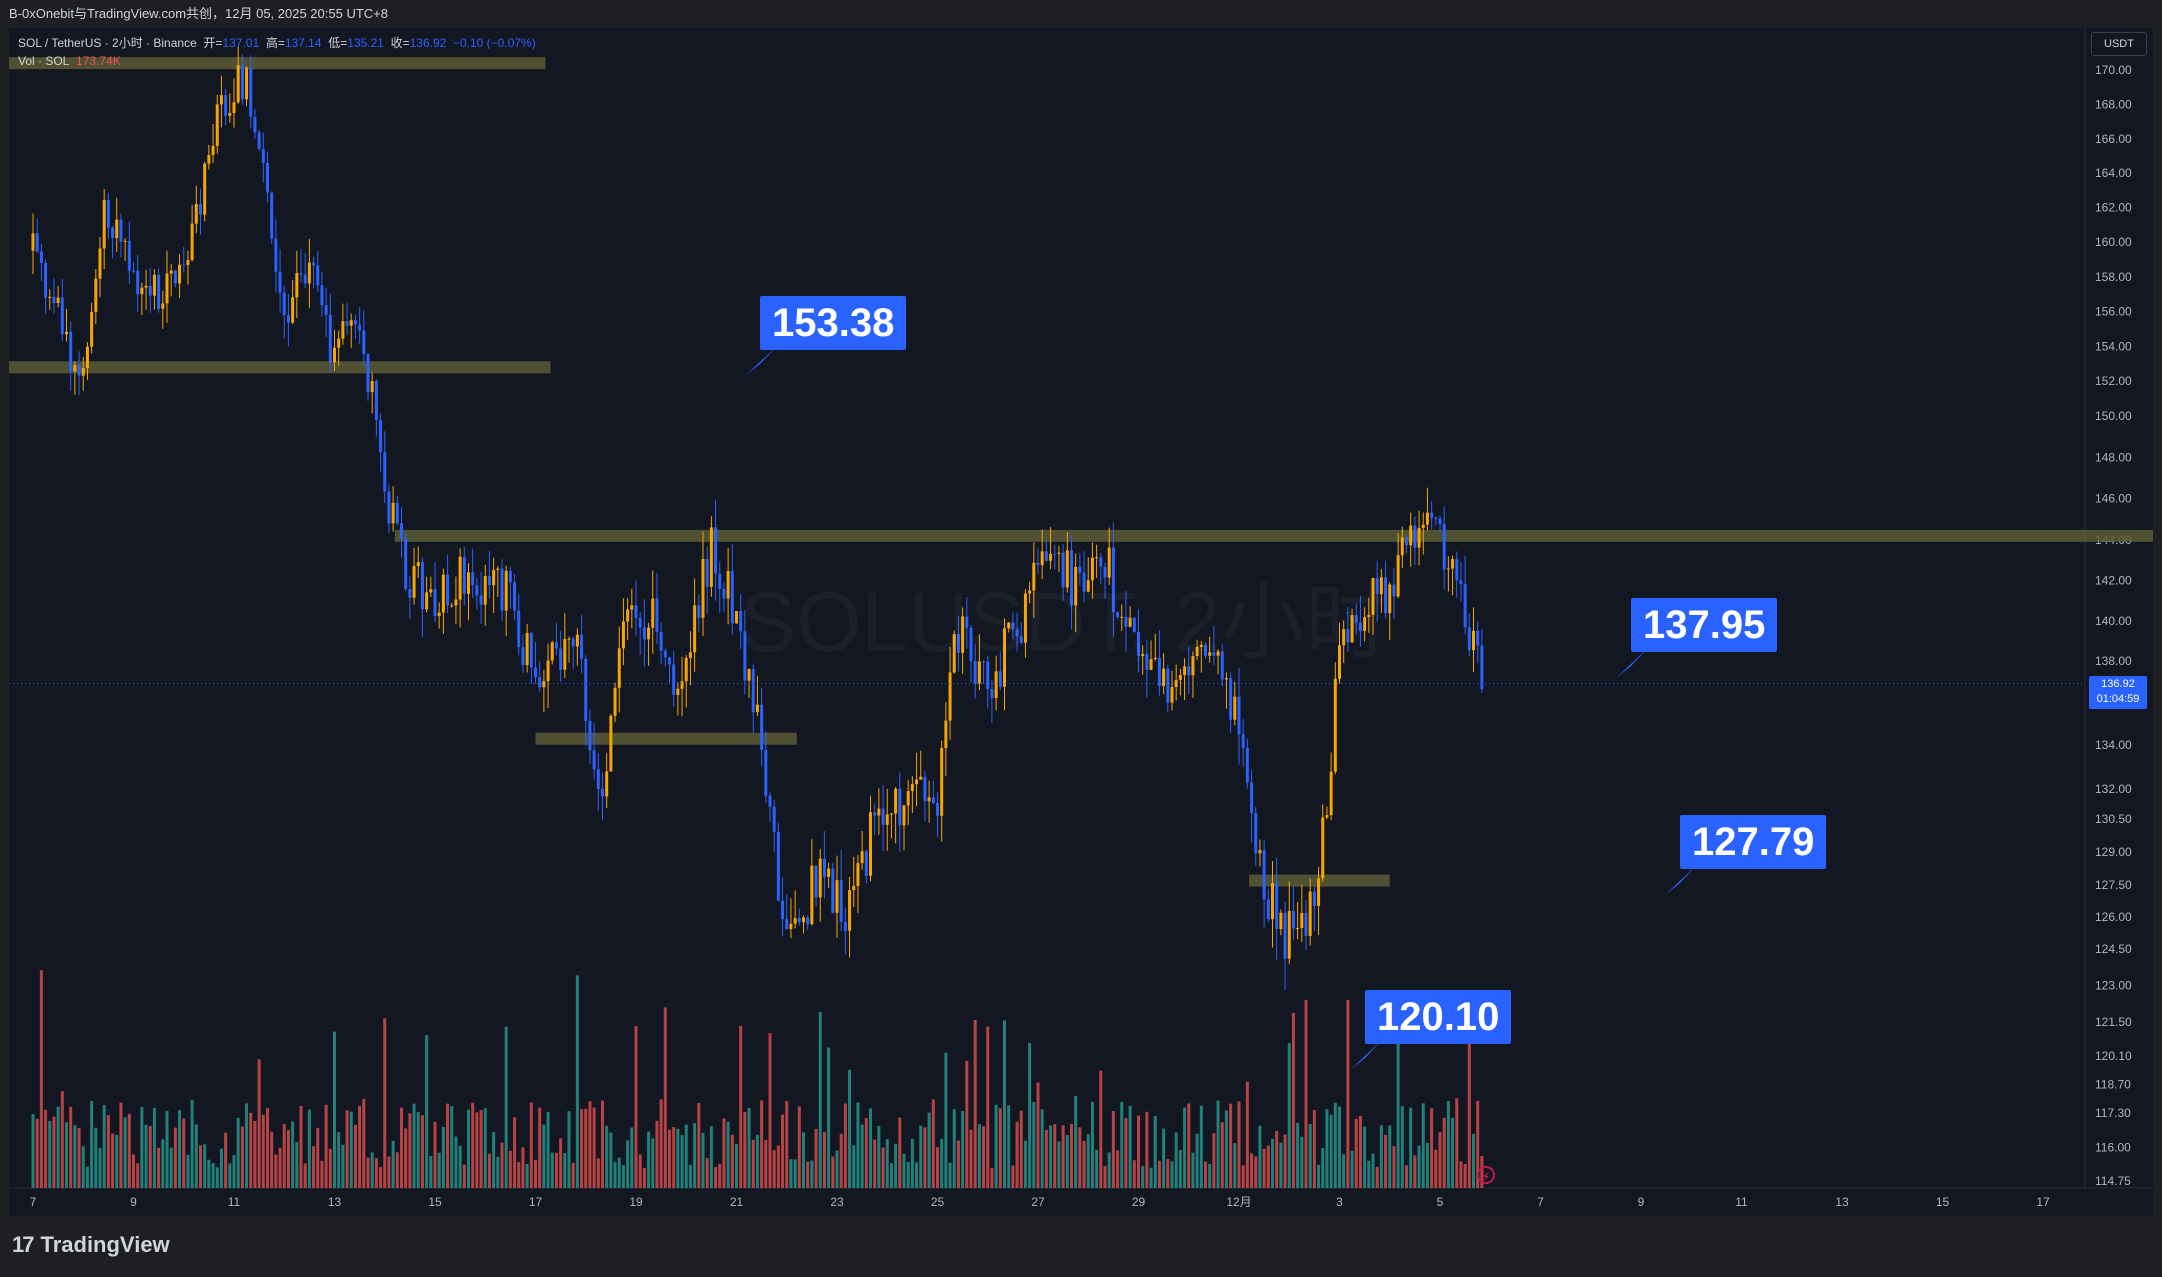 The image size is (2162, 1277). I want to click on time-tick-label: 11, so click(1741, 1202).